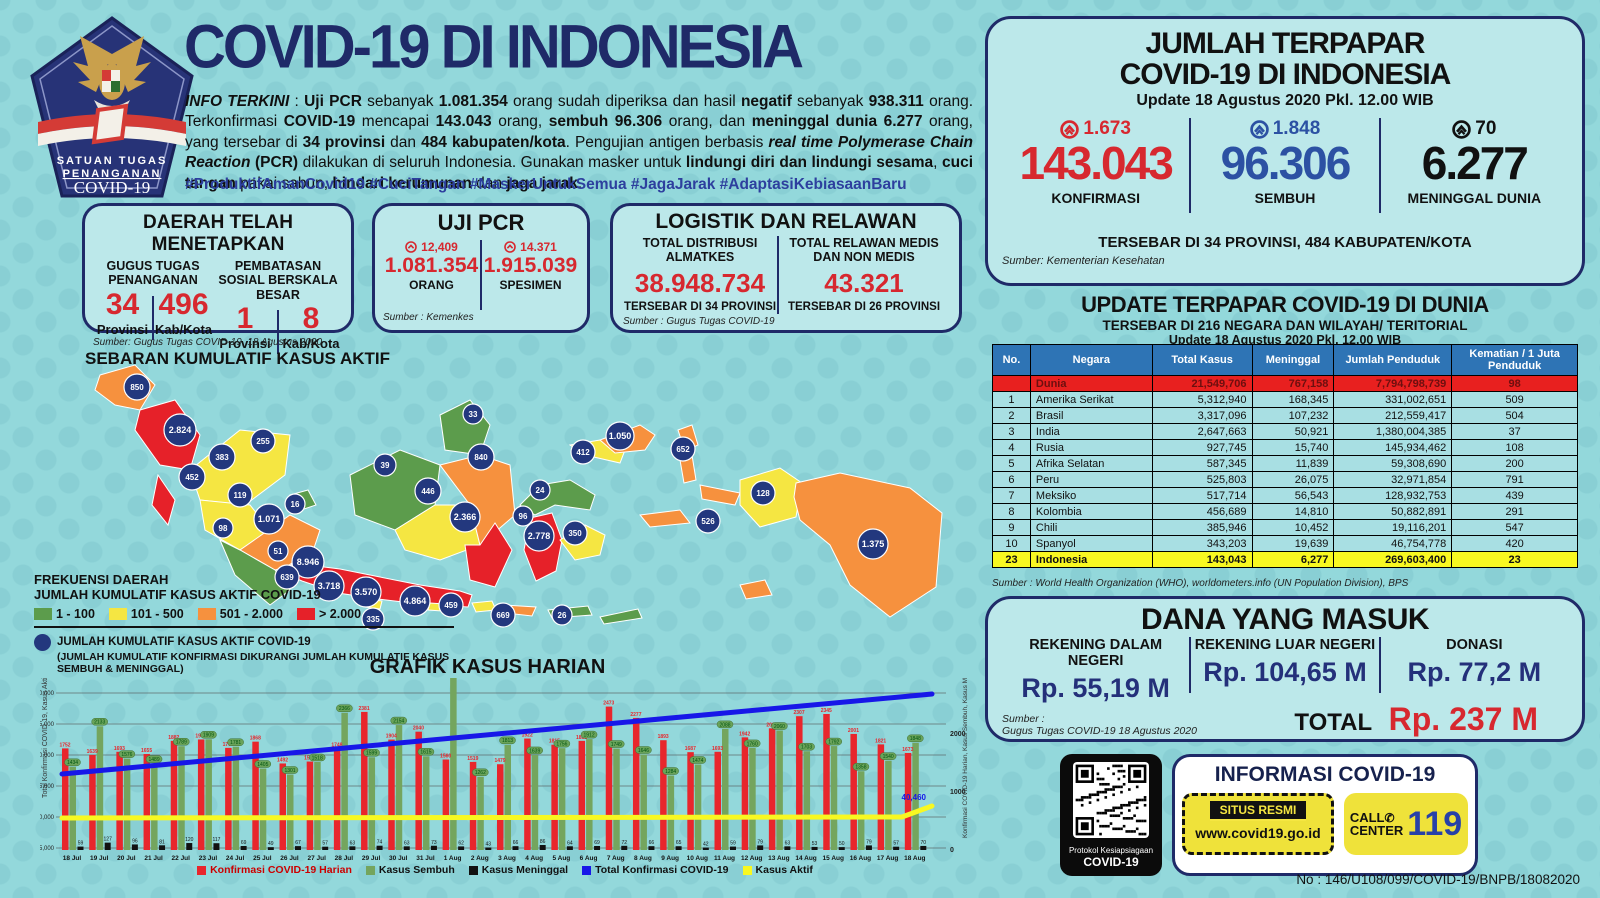 Image resolution: width=1600 pixels, height=898 pixels. I want to click on svg-text: 1639, so click(92, 752).